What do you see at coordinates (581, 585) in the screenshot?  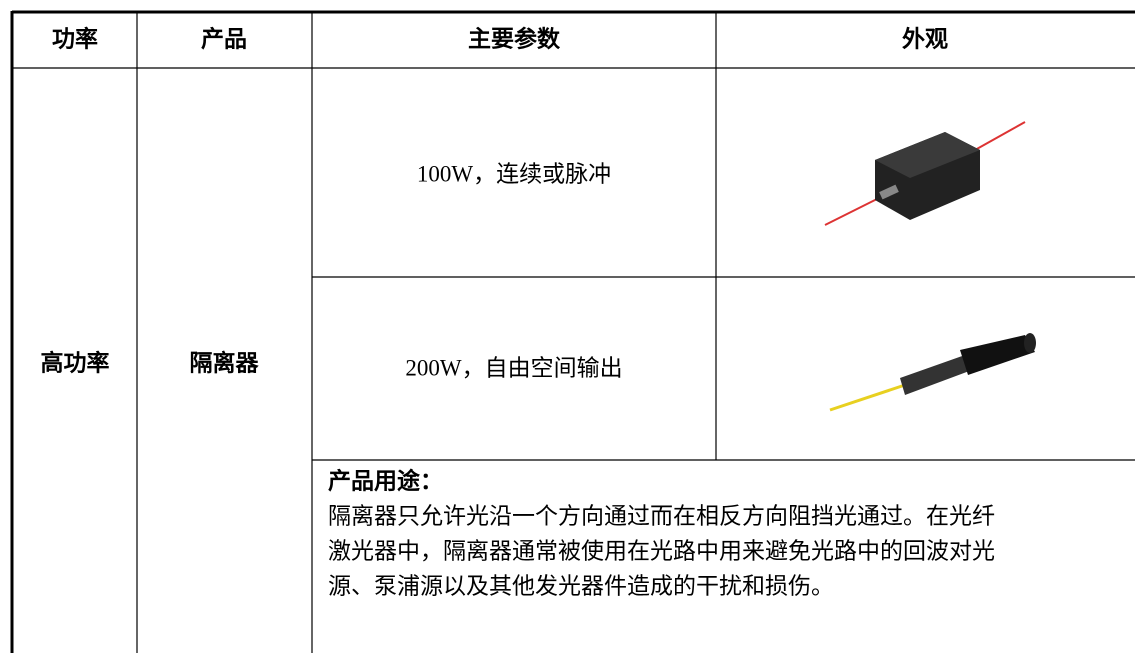 I see `usage-line: 源、泵浦源以及其他发光器件造成的干扰和损伤。` at bounding box center [581, 585].